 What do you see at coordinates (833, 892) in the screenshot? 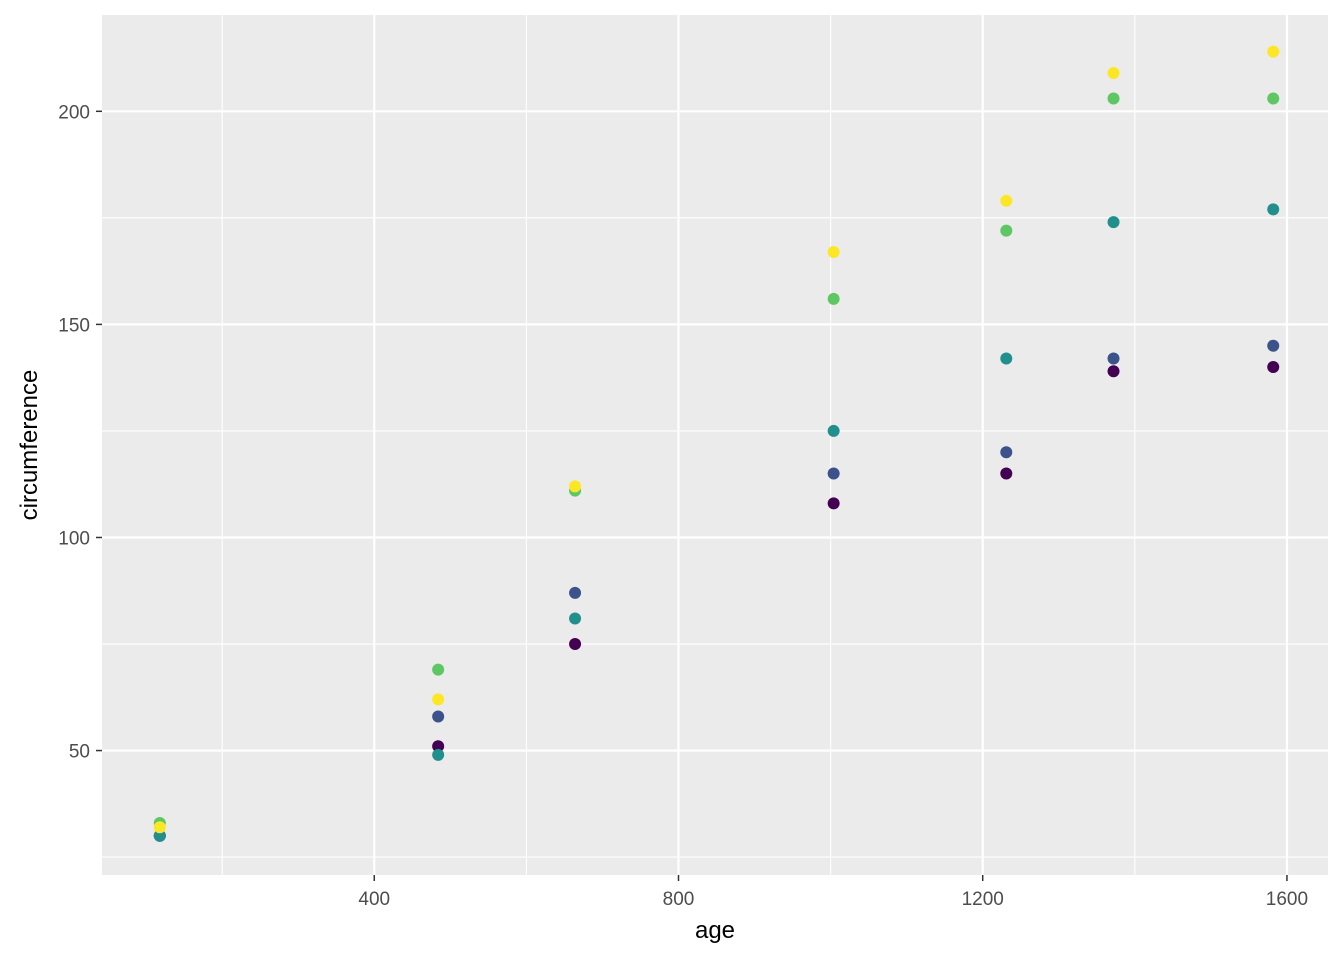
I see `x-axis-ticks: 400 800 1200 1600` at bounding box center [833, 892].